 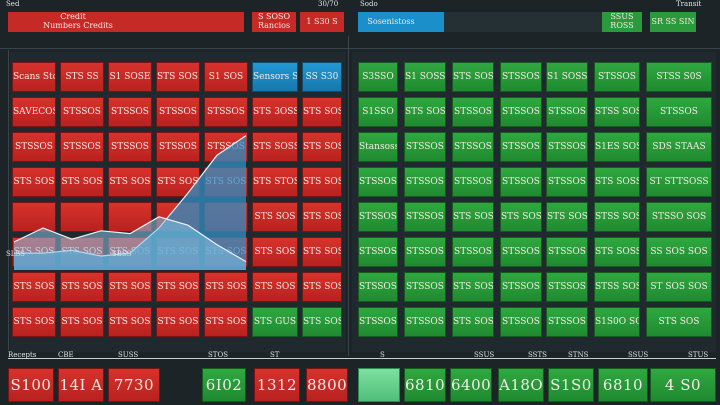 I want to click on bottom-tile-7: 6810, so click(x=425, y=385).